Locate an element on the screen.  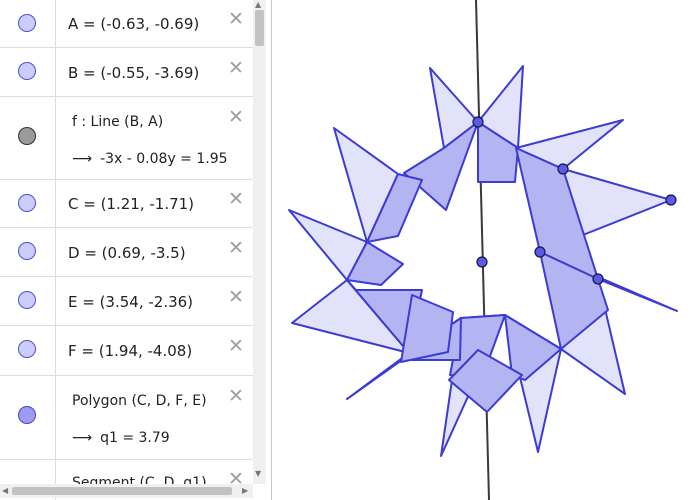
horizontal-scrollbar: ◀ ▶ is located at coordinates (126, 491).